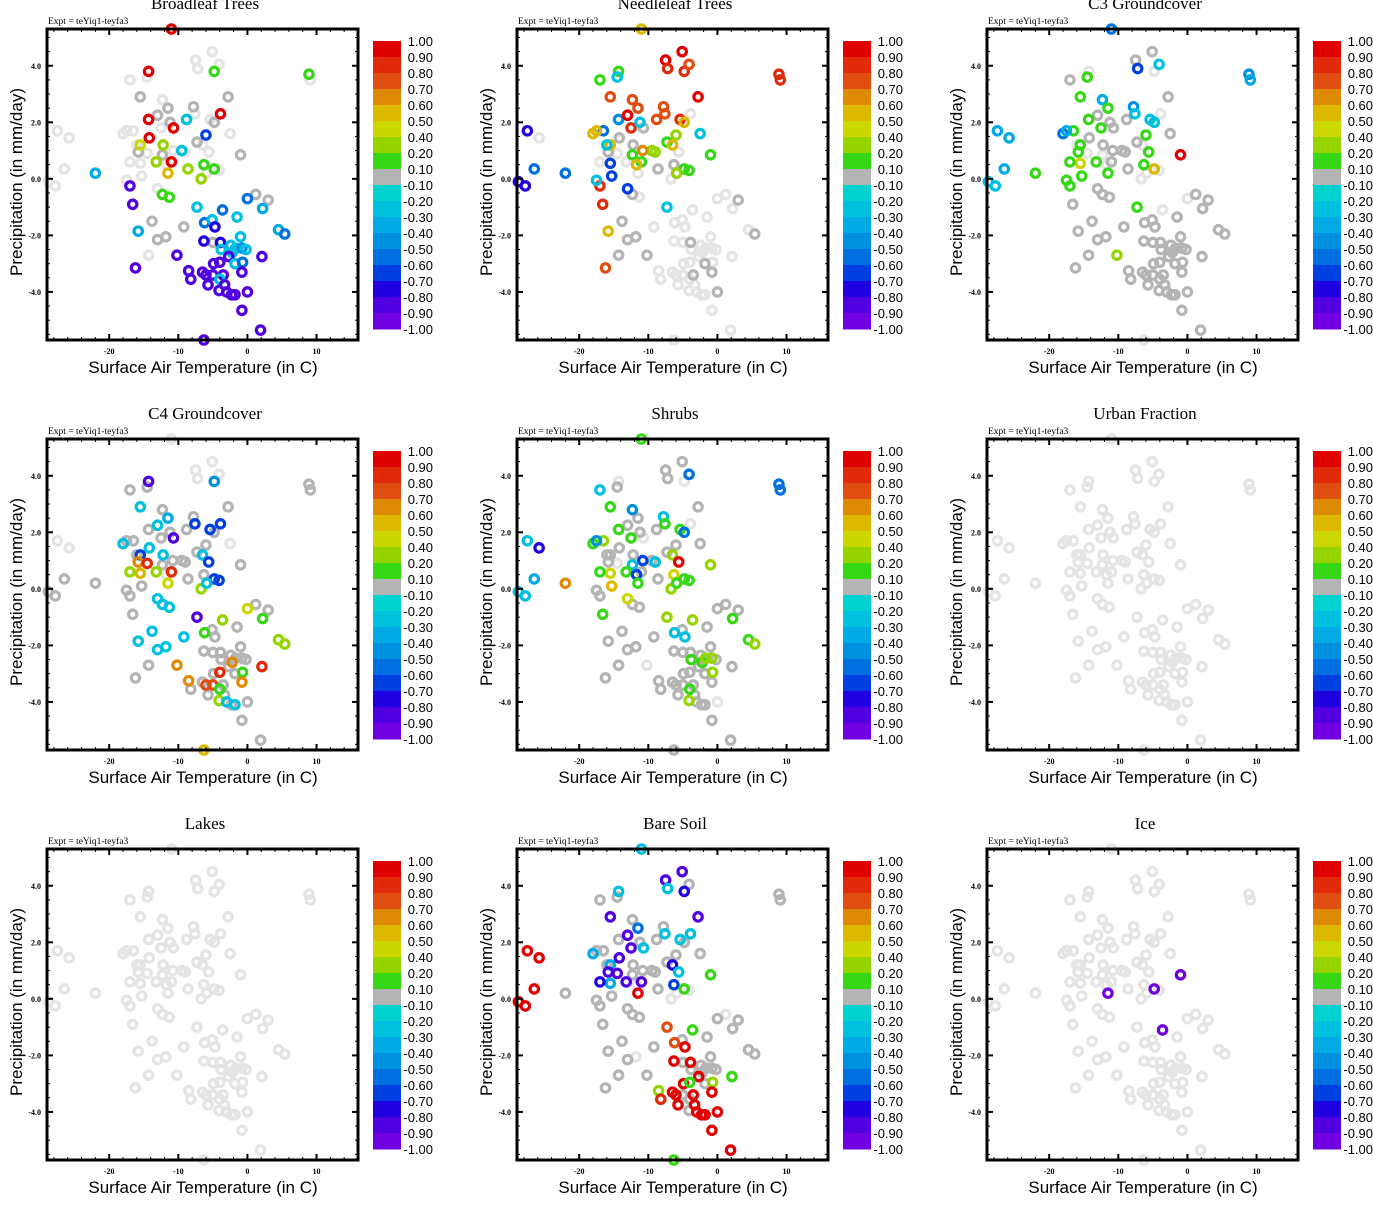  What do you see at coordinates (890, 909) in the screenshot?
I see `colorbar-label: 0.70` at bounding box center [890, 909].